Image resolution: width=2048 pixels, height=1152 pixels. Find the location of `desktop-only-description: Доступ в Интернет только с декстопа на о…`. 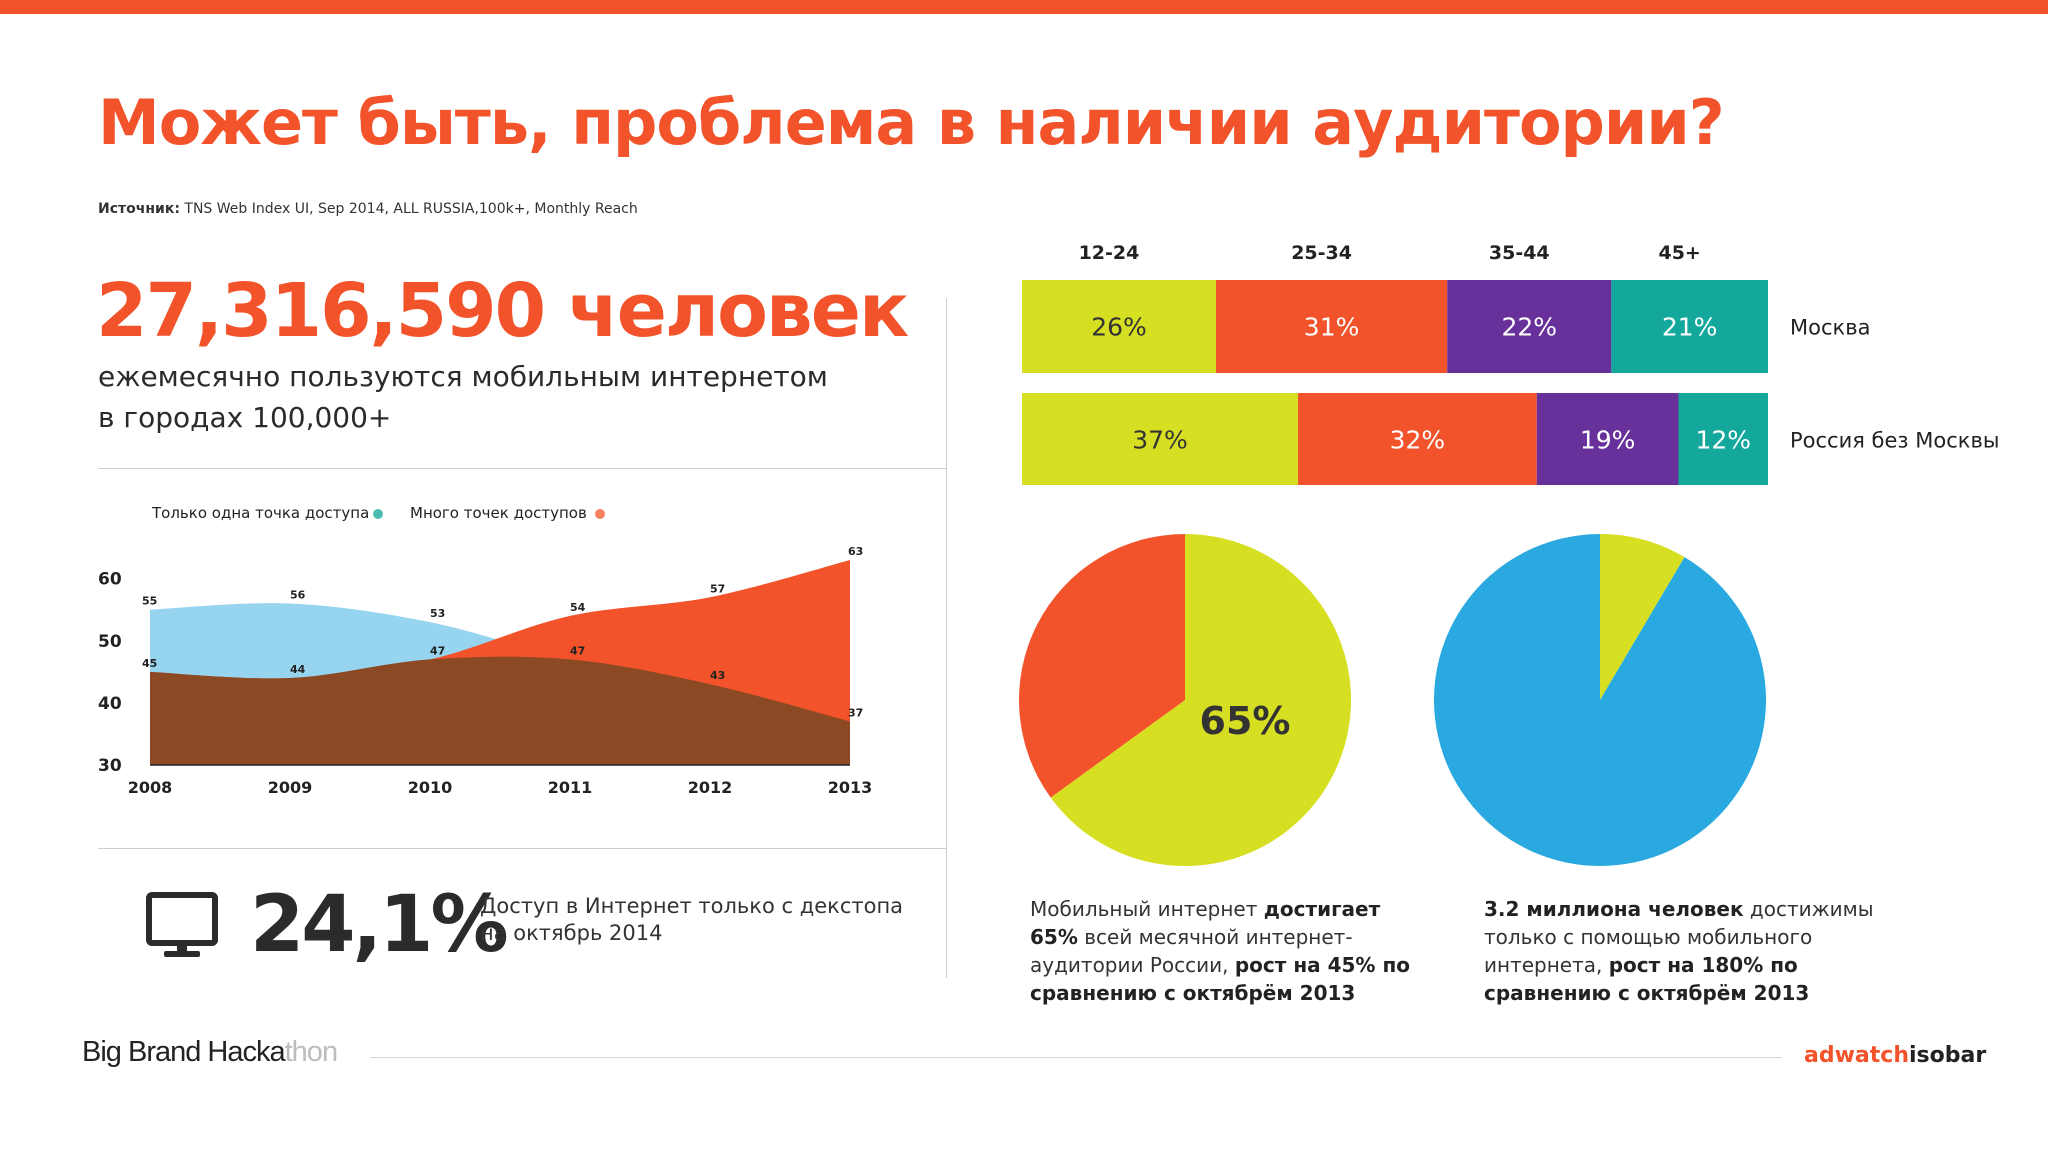

desktop-only-description: Доступ в Интернет только с декстопа на о… is located at coordinates (695, 920).